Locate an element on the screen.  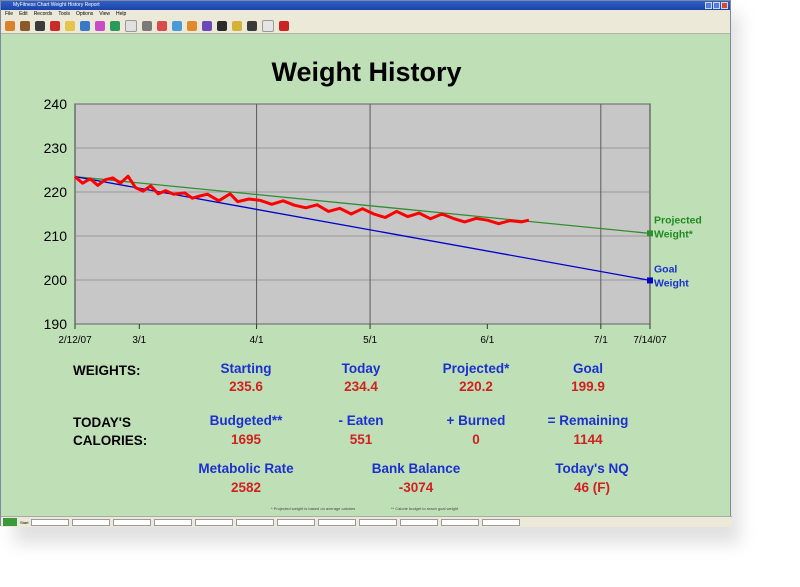
blank-icon is located at coordinates (268, 25).